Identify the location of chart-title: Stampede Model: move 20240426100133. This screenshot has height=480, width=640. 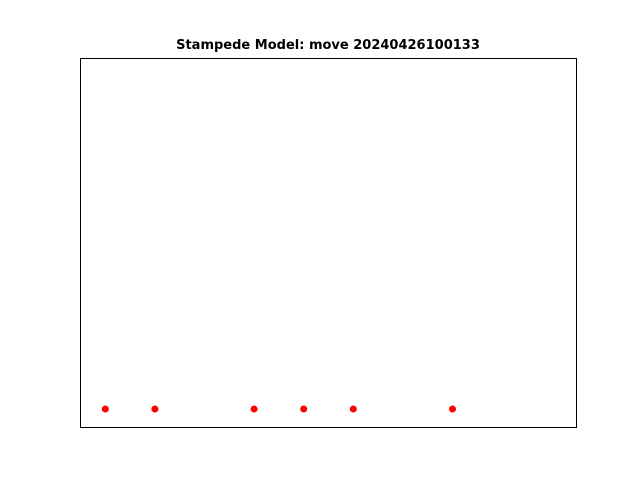
(328, 45).